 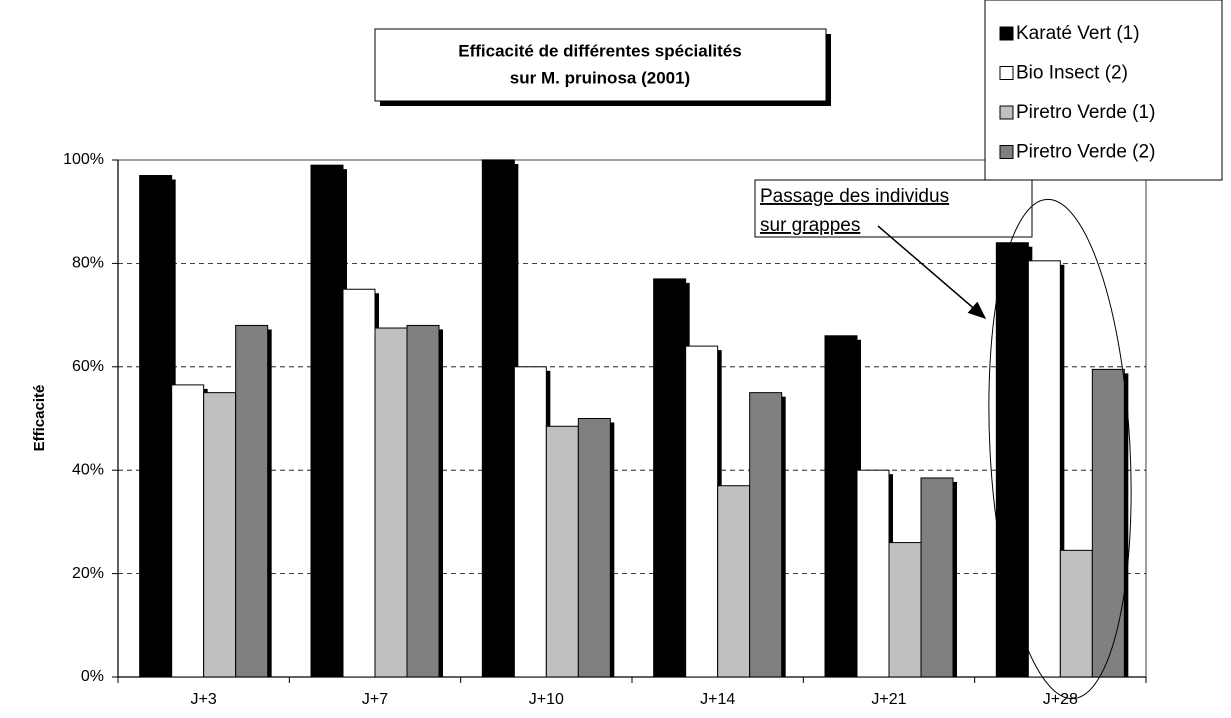 What do you see at coordinates (88, 469) in the screenshot?
I see `y-tick-label: 40%` at bounding box center [88, 469].